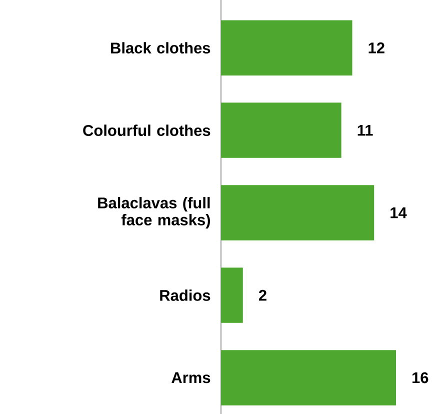 The image size is (437, 414). Describe the element at coordinates (376, 48) in the screenshot. I see `data-label: 12` at that location.